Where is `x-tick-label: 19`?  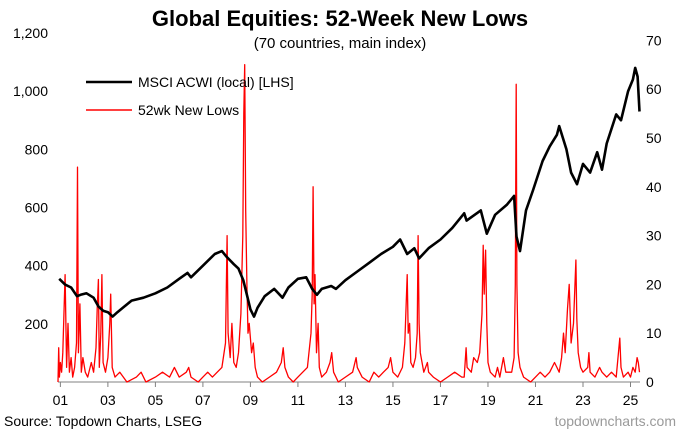
x-tick-label: 19 is located at coordinates (488, 400).